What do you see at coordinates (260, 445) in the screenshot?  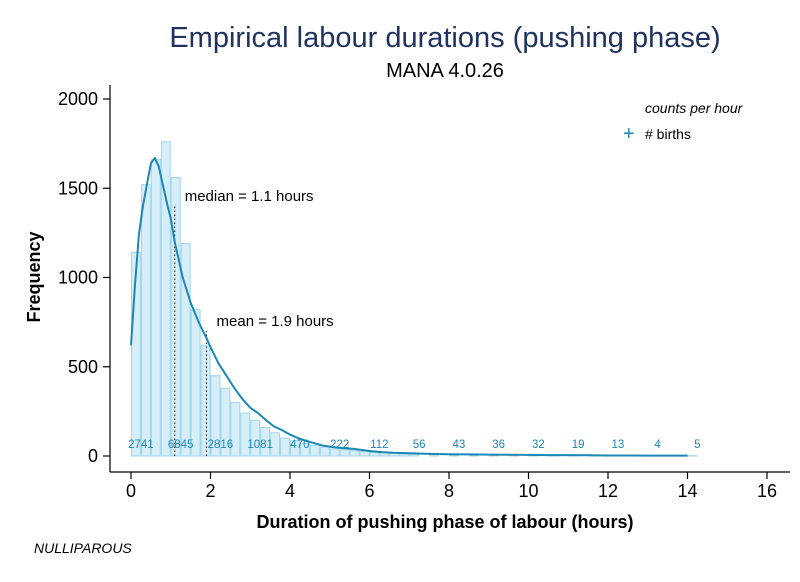 I see `count-label: 1081` at bounding box center [260, 445].